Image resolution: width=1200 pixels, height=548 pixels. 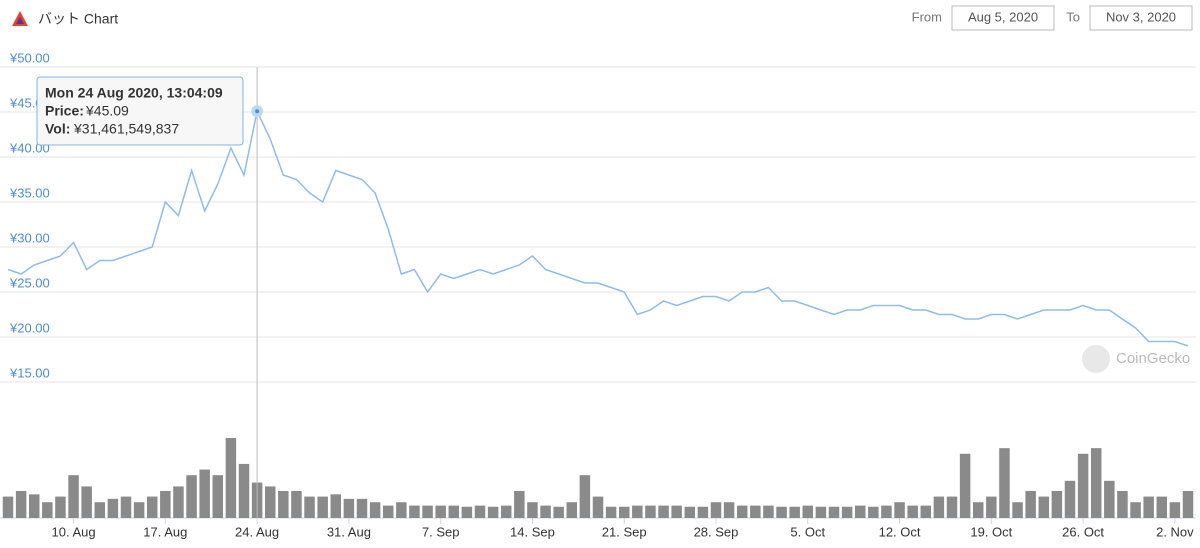 I want to click on tooltip-box, so click(x=140, y=111).